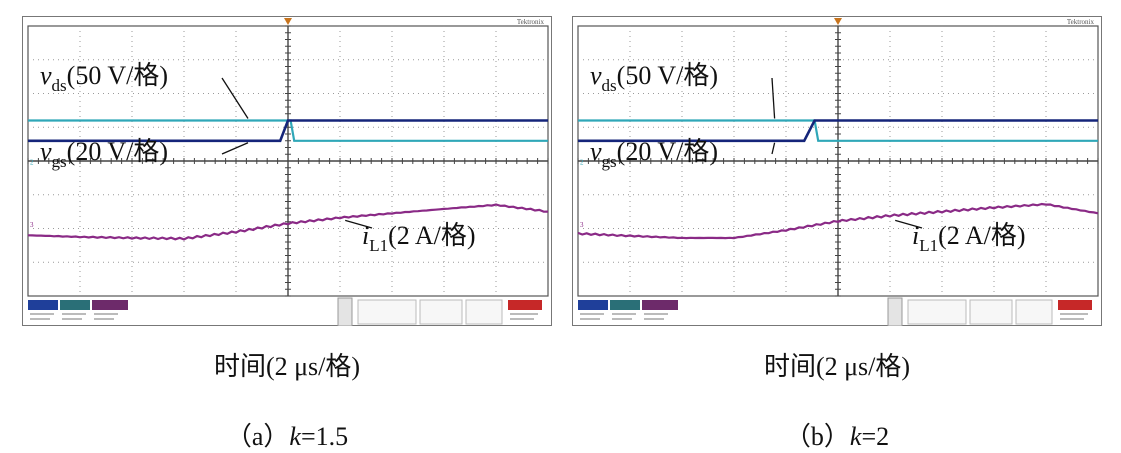  I want to click on caption-prefix-a: （a）, so click(257, 436).